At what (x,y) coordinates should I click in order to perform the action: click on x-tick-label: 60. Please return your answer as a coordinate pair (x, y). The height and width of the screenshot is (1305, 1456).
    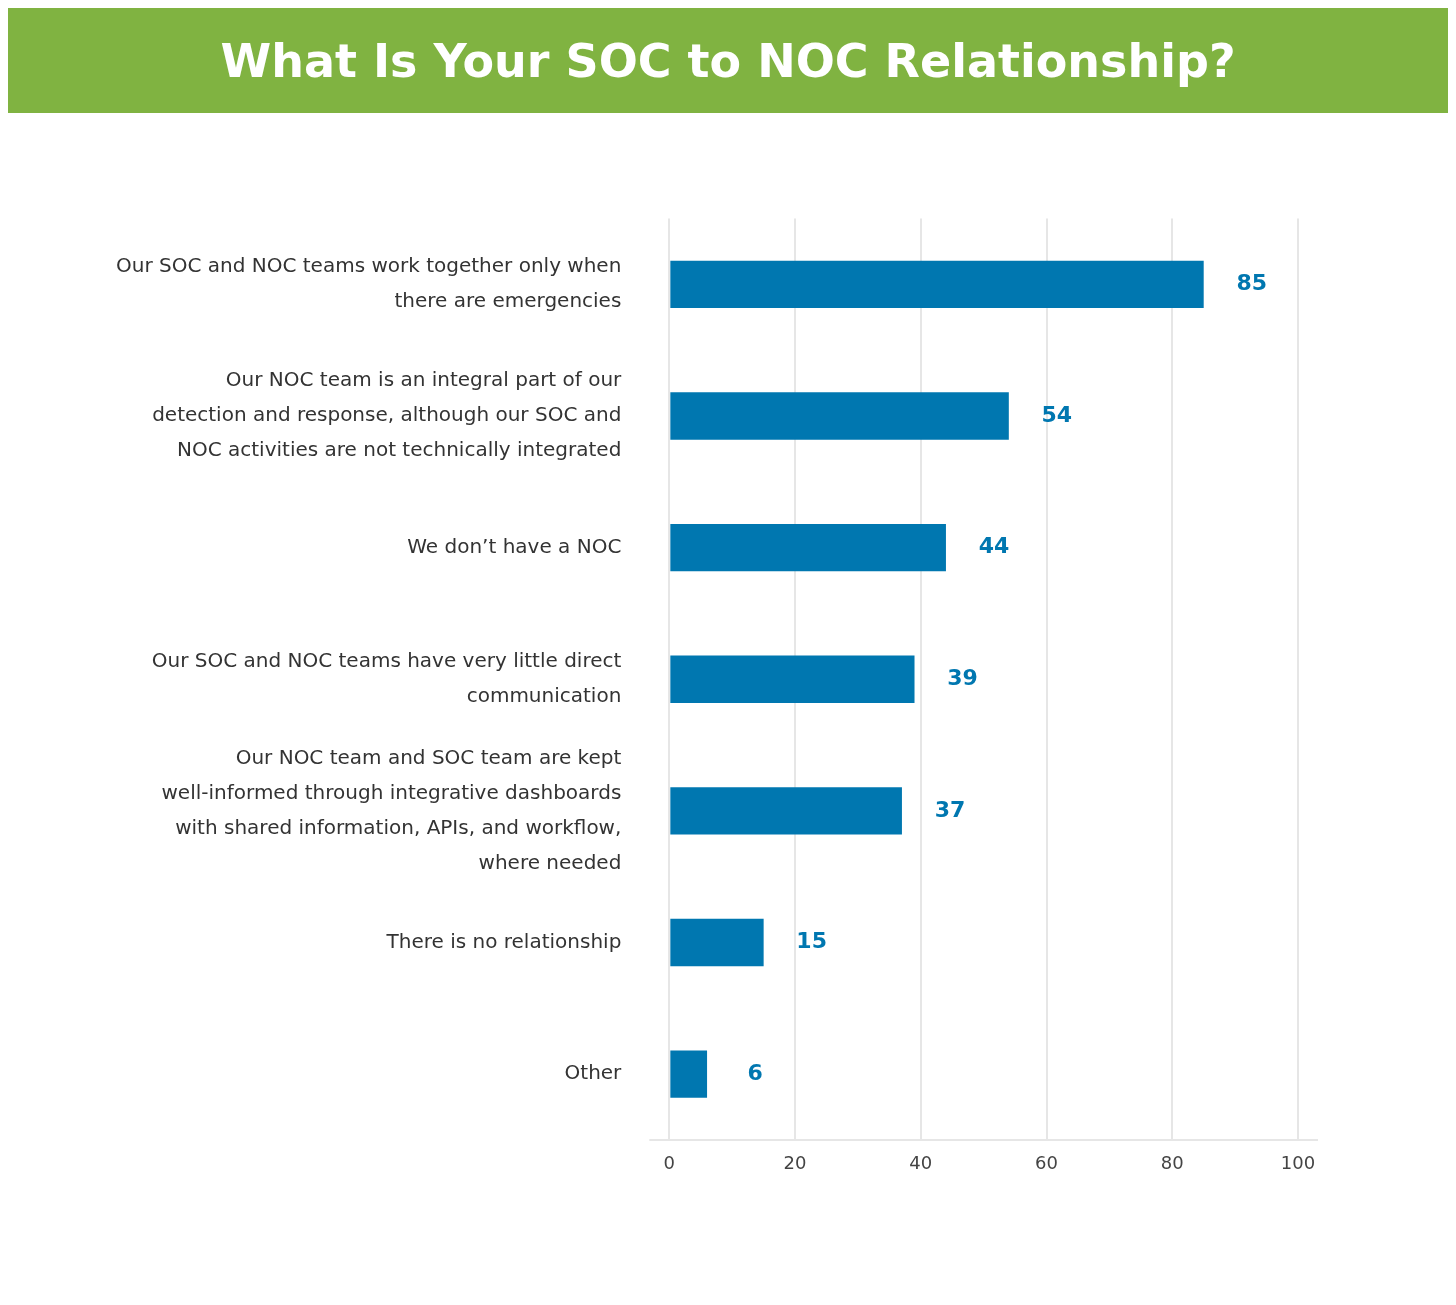
    Looking at the image, I should click on (1046, 1163).